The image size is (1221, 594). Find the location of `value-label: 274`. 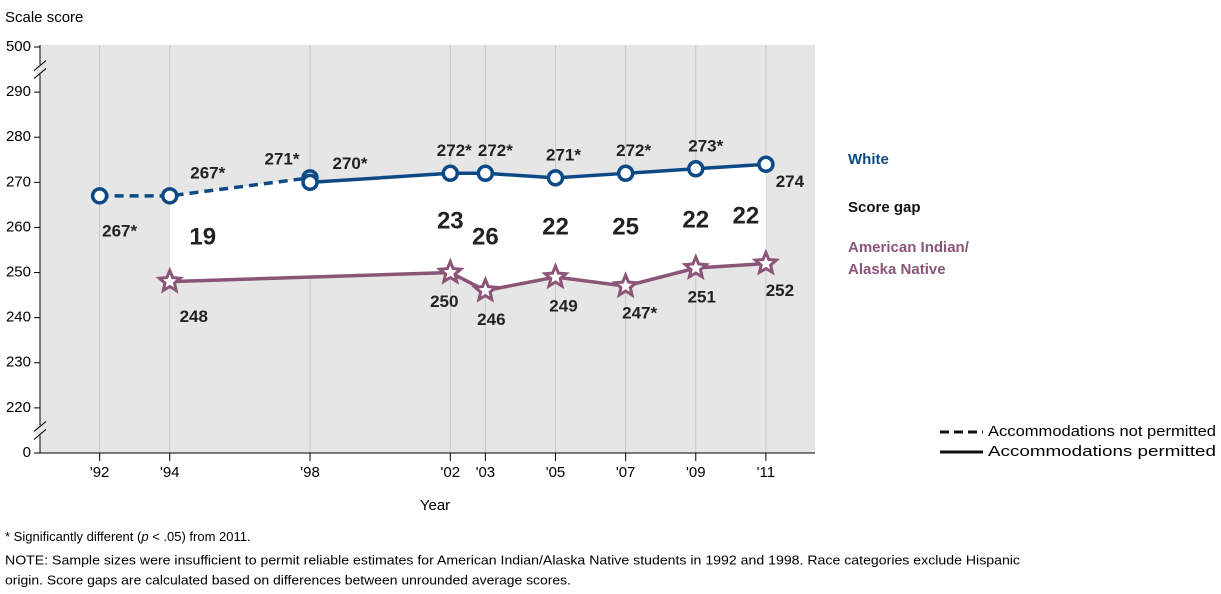

value-label: 274 is located at coordinates (790, 181).